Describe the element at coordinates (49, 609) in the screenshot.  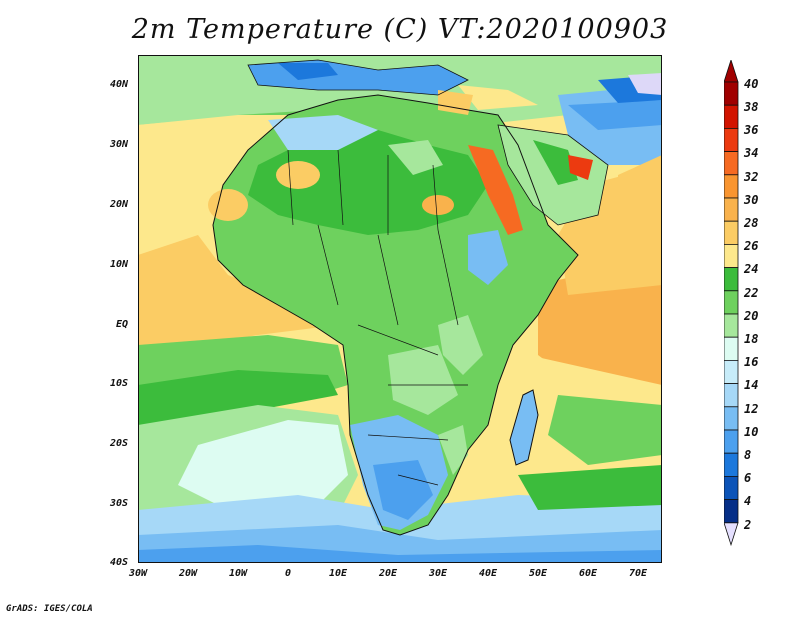
I see `grads-credit: GrADS: IGES/COLA` at that location.